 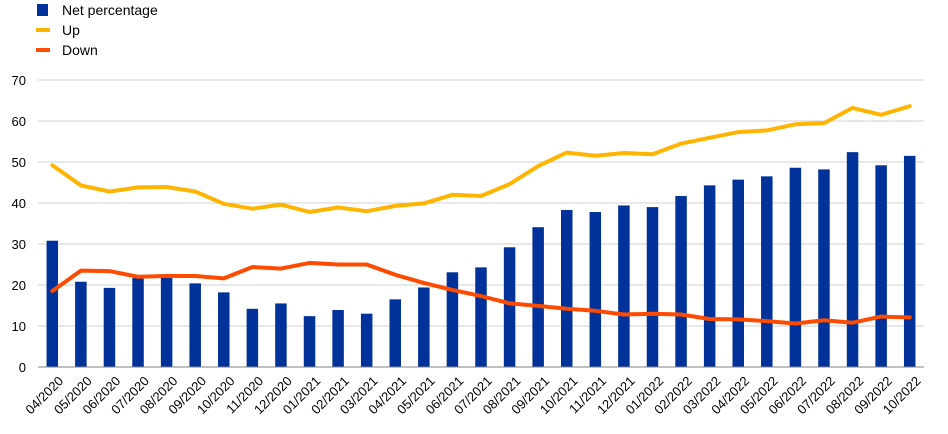 What do you see at coordinates (19, 326) in the screenshot?
I see `y-tick-label: 10` at bounding box center [19, 326].